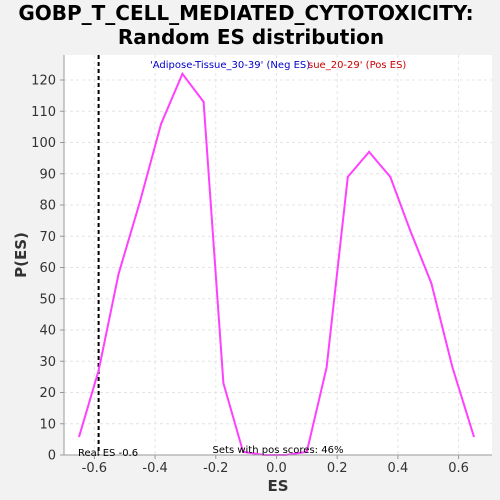 Image resolution: width=500 pixels, height=500 pixels. What do you see at coordinates (47, 174) in the screenshot?
I see `y-tick-label: 90` at bounding box center [47, 174].